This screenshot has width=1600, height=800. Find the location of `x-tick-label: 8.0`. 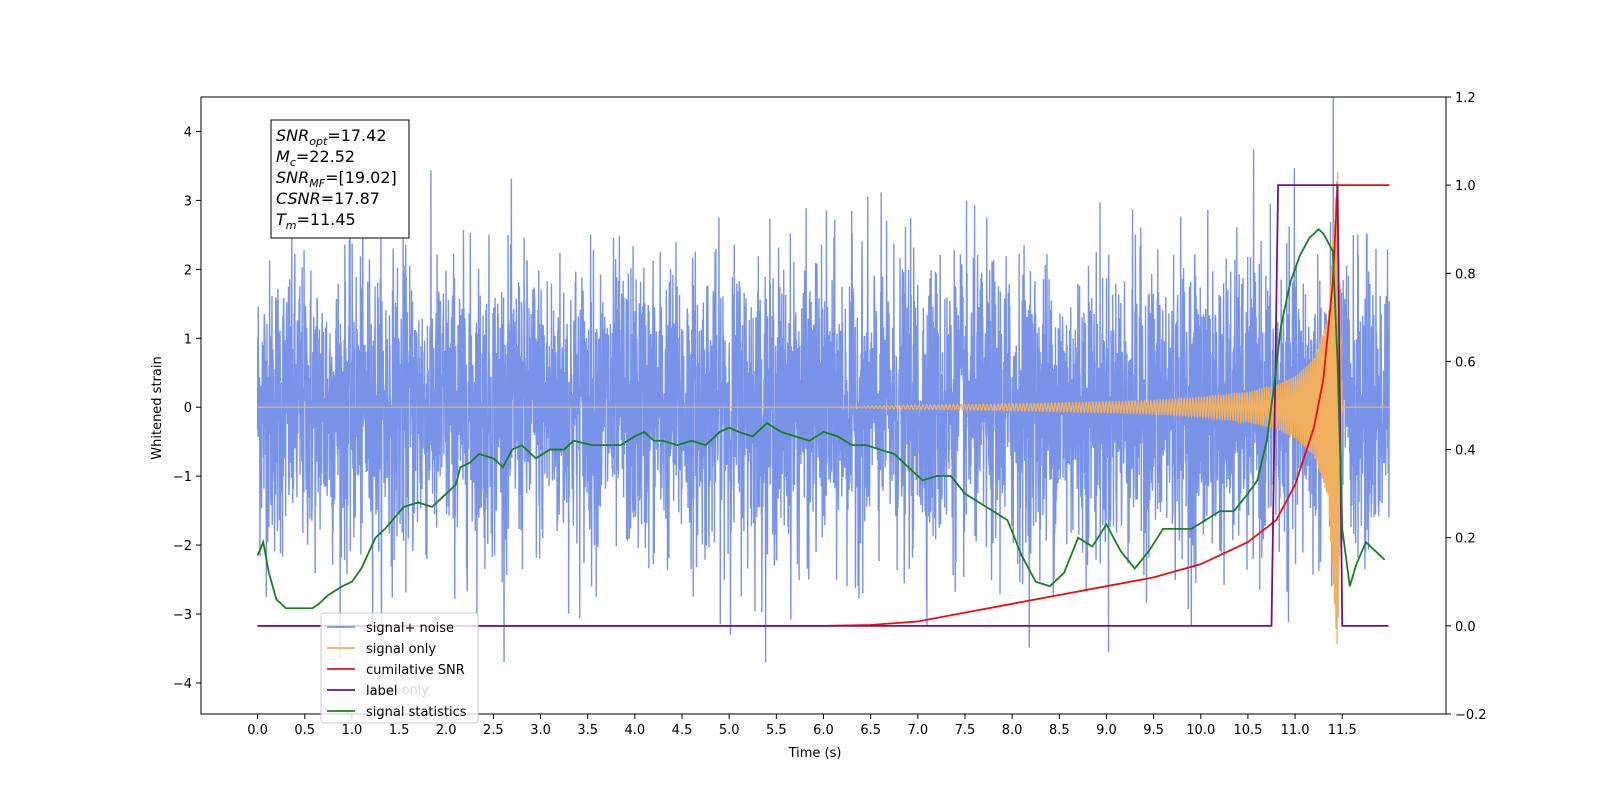

x-tick-label: 8.0 is located at coordinates (1012, 730).